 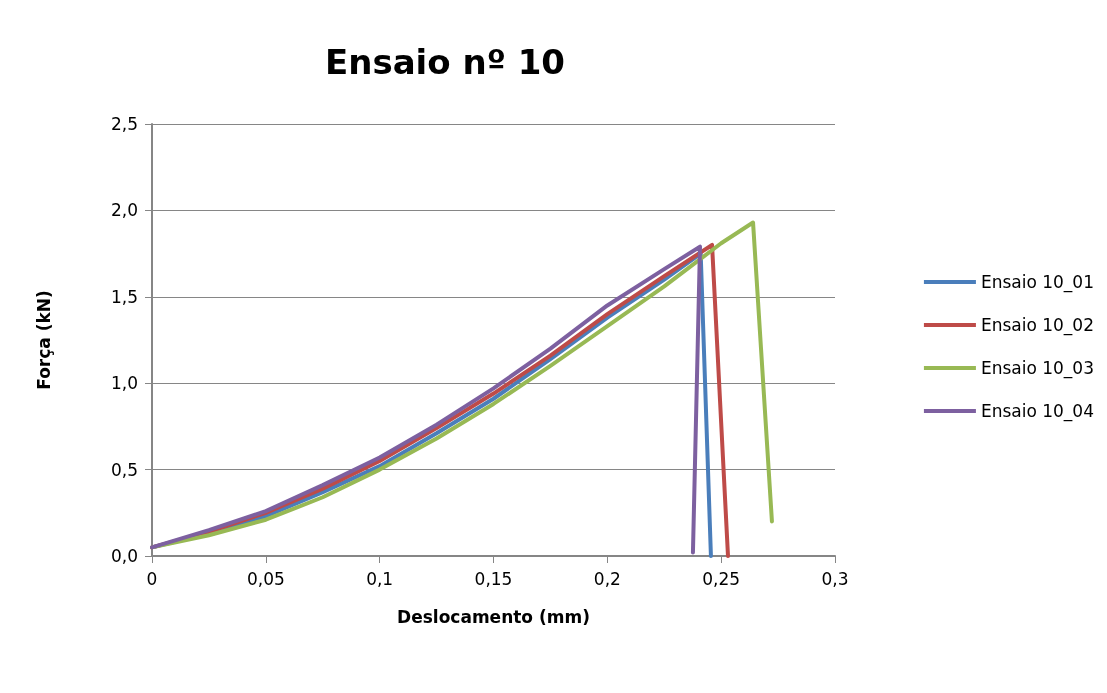 I want to click on y-tick-label: 0,0, so click(x=124, y=556).